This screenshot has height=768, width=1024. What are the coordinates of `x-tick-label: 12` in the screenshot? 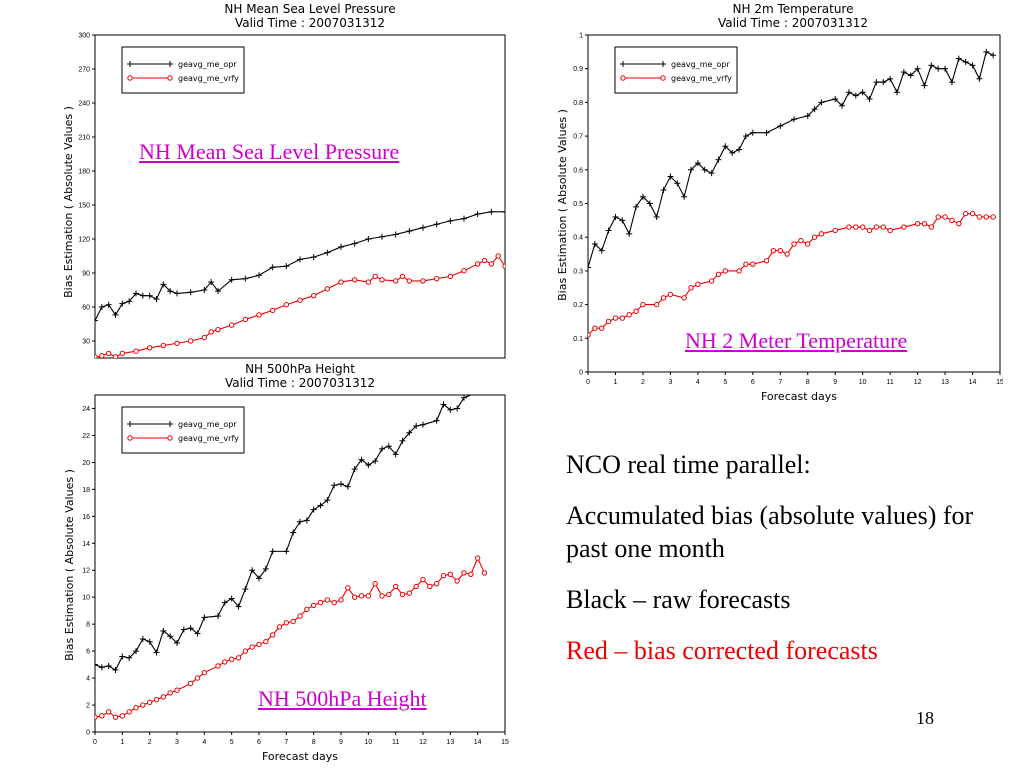 It's located at (918, 382).